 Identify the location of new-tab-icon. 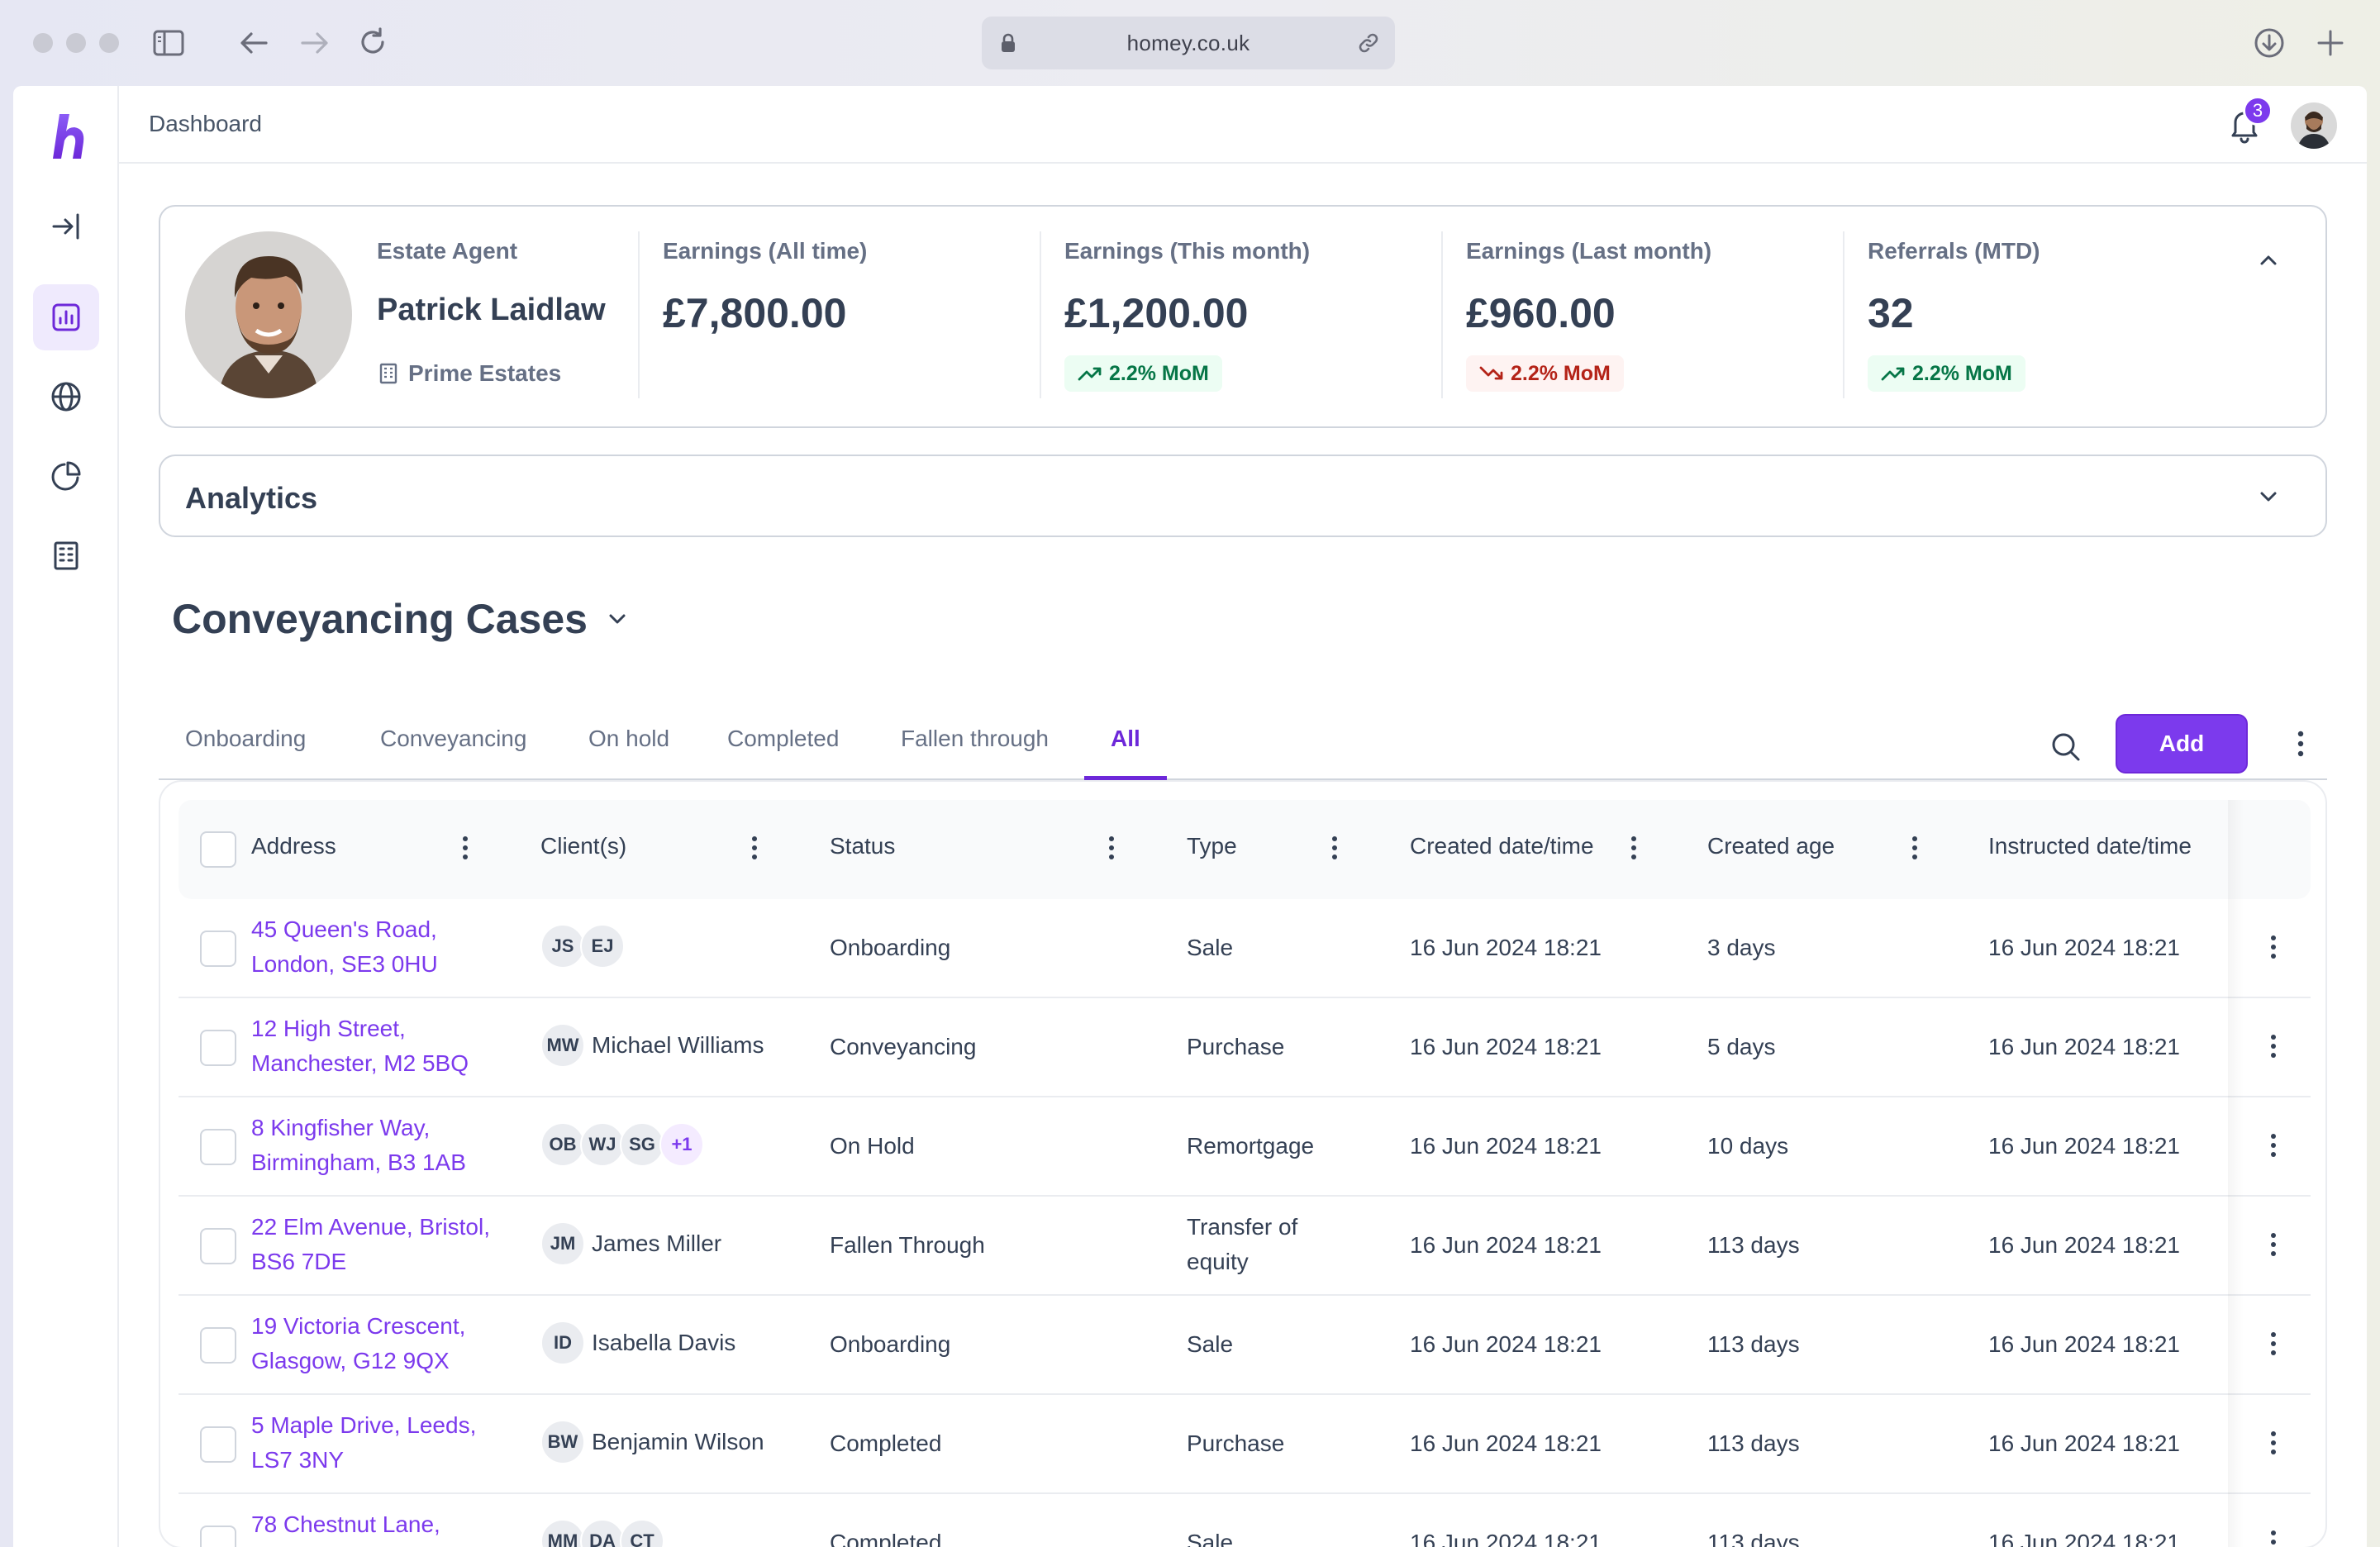
(2330, 43).